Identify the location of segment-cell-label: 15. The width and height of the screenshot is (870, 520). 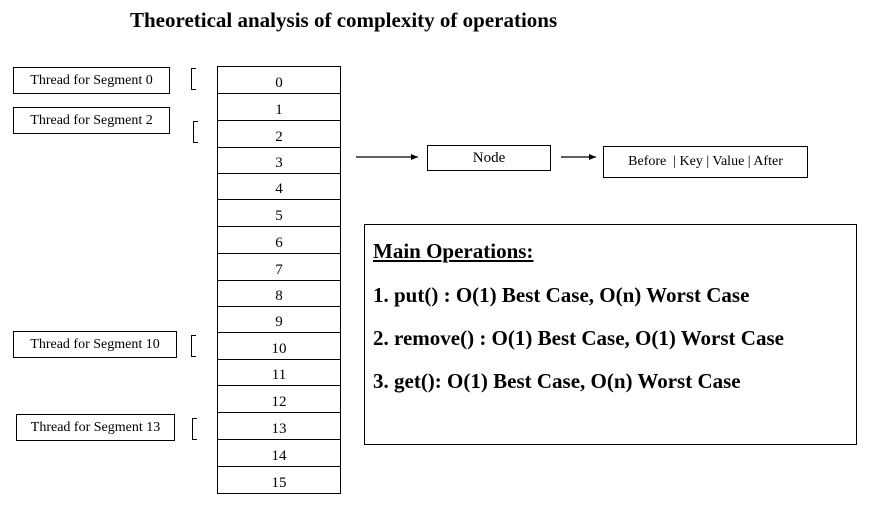
(279, 483).